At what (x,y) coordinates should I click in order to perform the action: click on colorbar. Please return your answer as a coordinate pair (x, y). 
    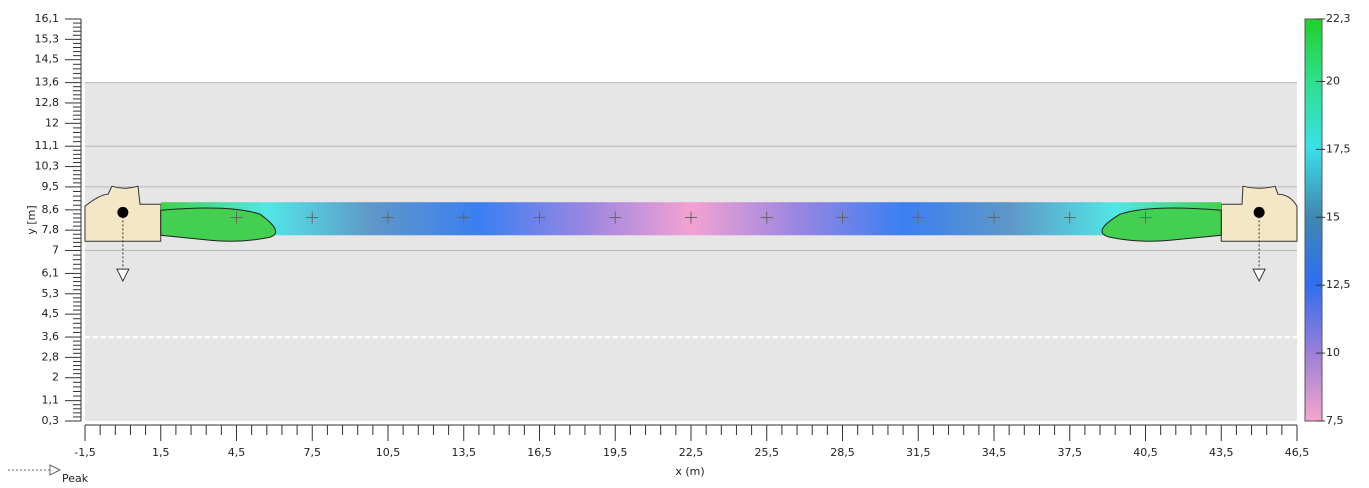
    Looking at the image, I should click on (1313, 220).